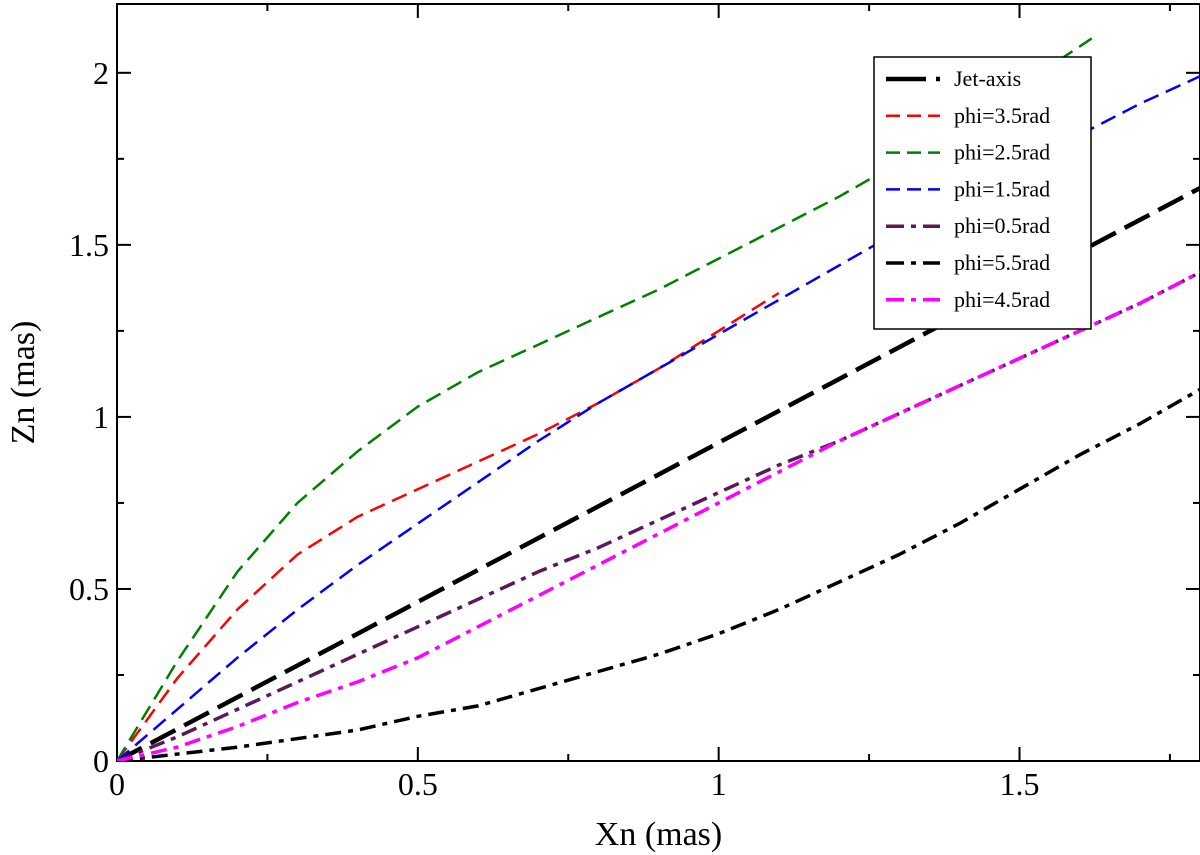 The image size is (1200, 855). Describe the element at coordinates (101, 761) in the screenshot. I see `y-tick-label: 0` at that location.